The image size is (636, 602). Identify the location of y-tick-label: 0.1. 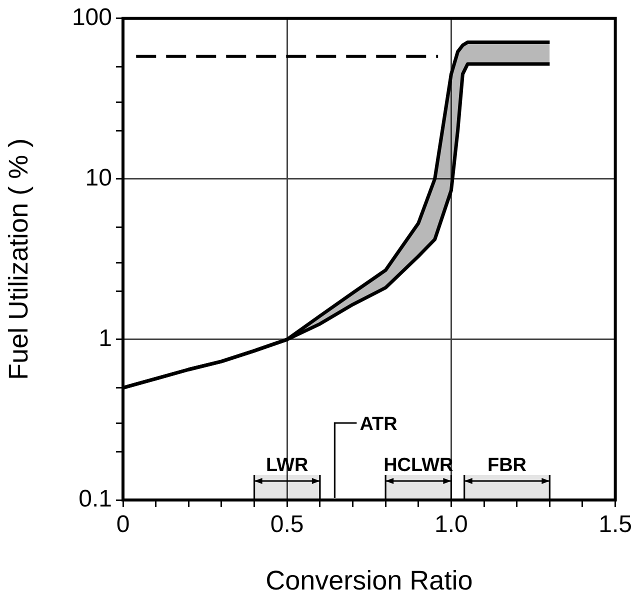
(95, 499).